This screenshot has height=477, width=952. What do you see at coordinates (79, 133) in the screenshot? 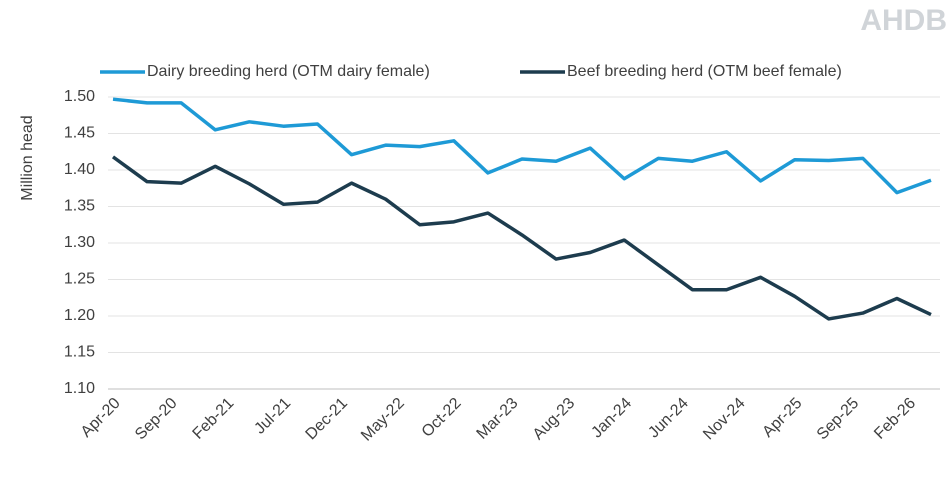
I see `y-tick-label: 1.45` at bounding box center [79, 133].